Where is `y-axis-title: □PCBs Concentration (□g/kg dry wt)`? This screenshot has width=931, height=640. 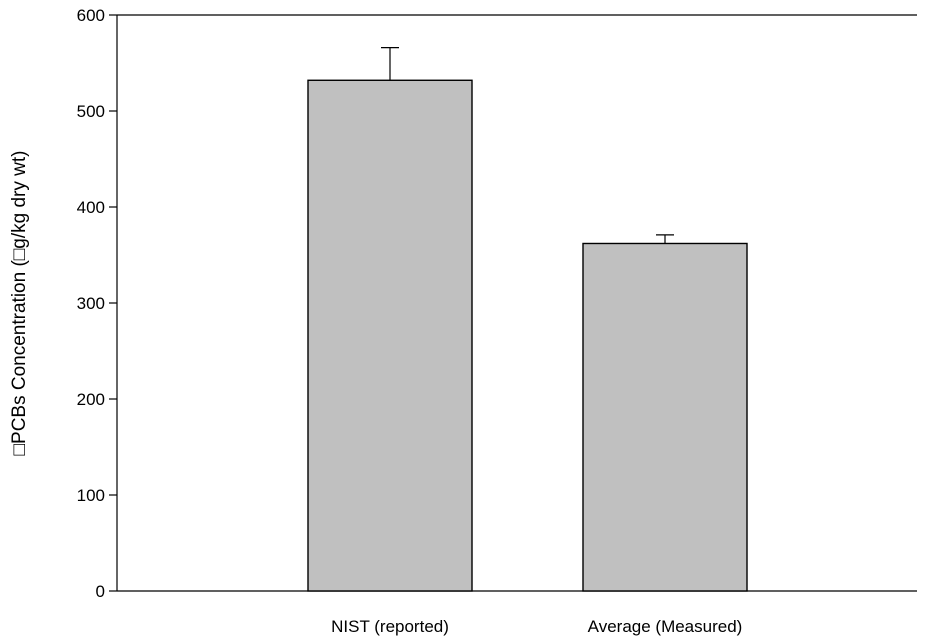 y-axis-title: □PCBs Concentration (□g/kg dry wt) is located at coordinates (19, 303).